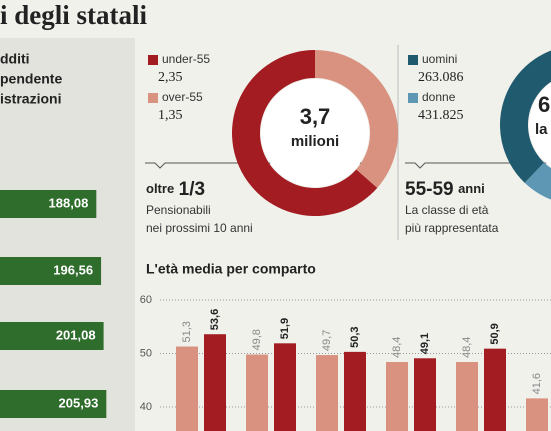 Image resolution: width=551 pixels, height=431 pixels. Describe the element at coordinates (160, 188) in the screenshot. I see `highlight-lead: oltre` at that location.